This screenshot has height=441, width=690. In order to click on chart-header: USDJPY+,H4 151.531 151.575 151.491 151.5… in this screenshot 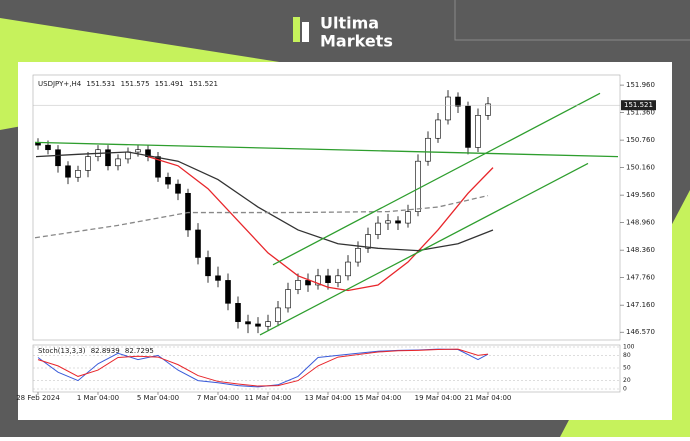, I will do `click(128, 84)`.